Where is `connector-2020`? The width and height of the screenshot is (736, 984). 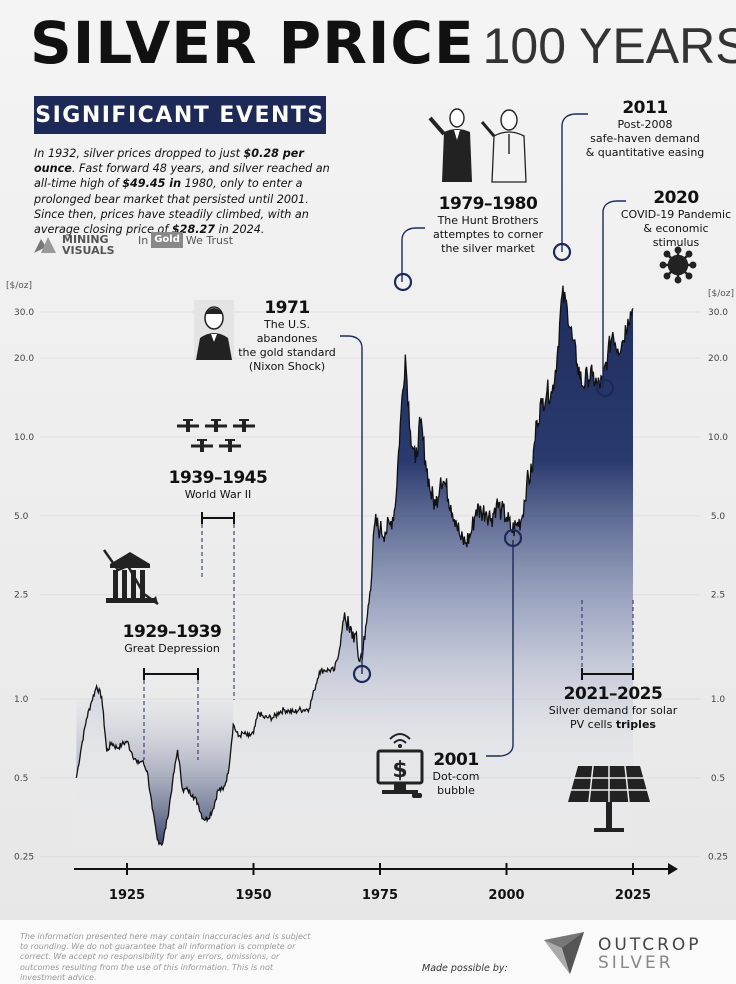
connector-2020 is located at coordinates (614, 294).